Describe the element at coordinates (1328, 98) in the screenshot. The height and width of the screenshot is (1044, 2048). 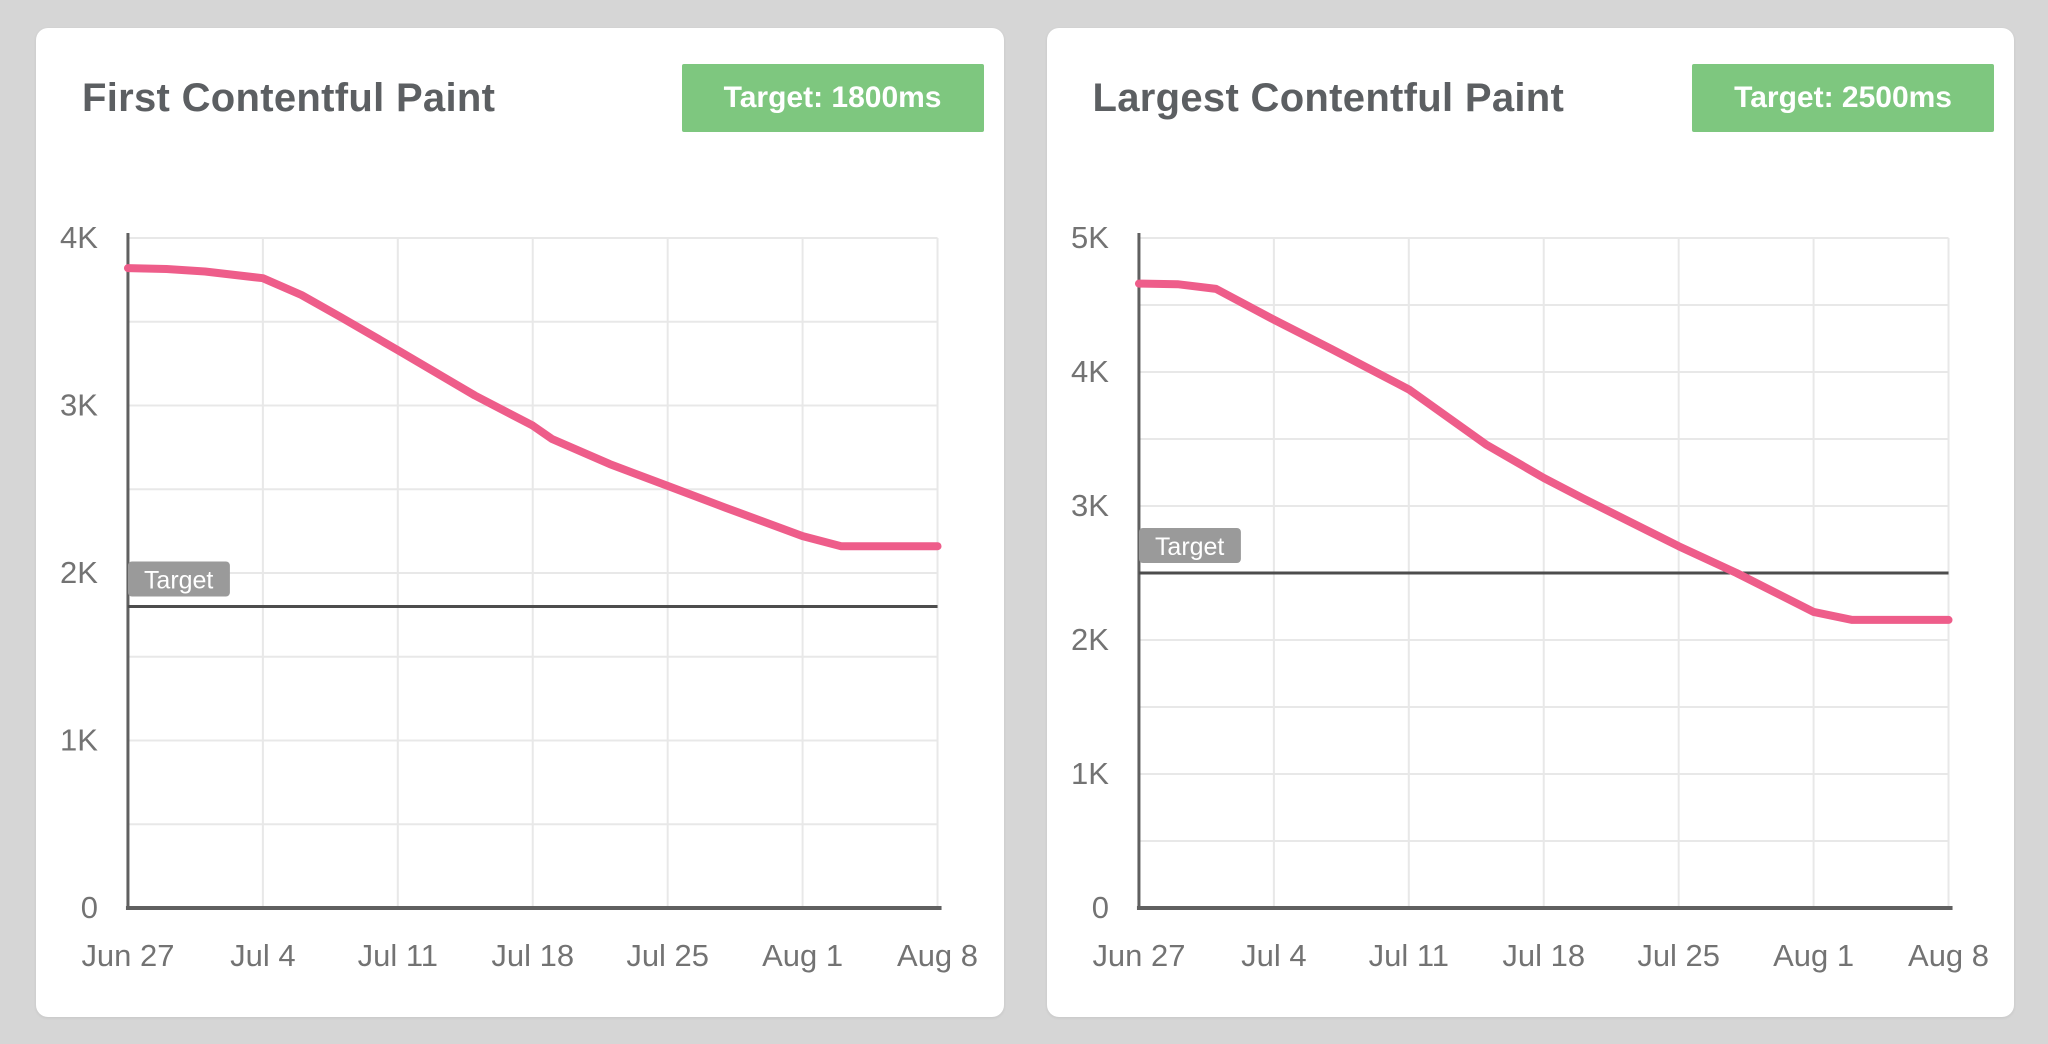
I see `lcp-card-title: Largest Contentful Paint` at that location.